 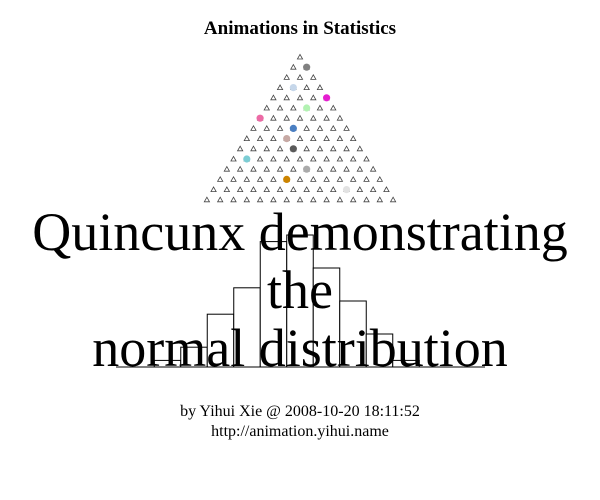 What do you see at coordinates (300, 411) in the screenshot?
I see `author-line: by Yihui Xie @ 2008-10-20 18:11:52` at bounding box center [300, 411].